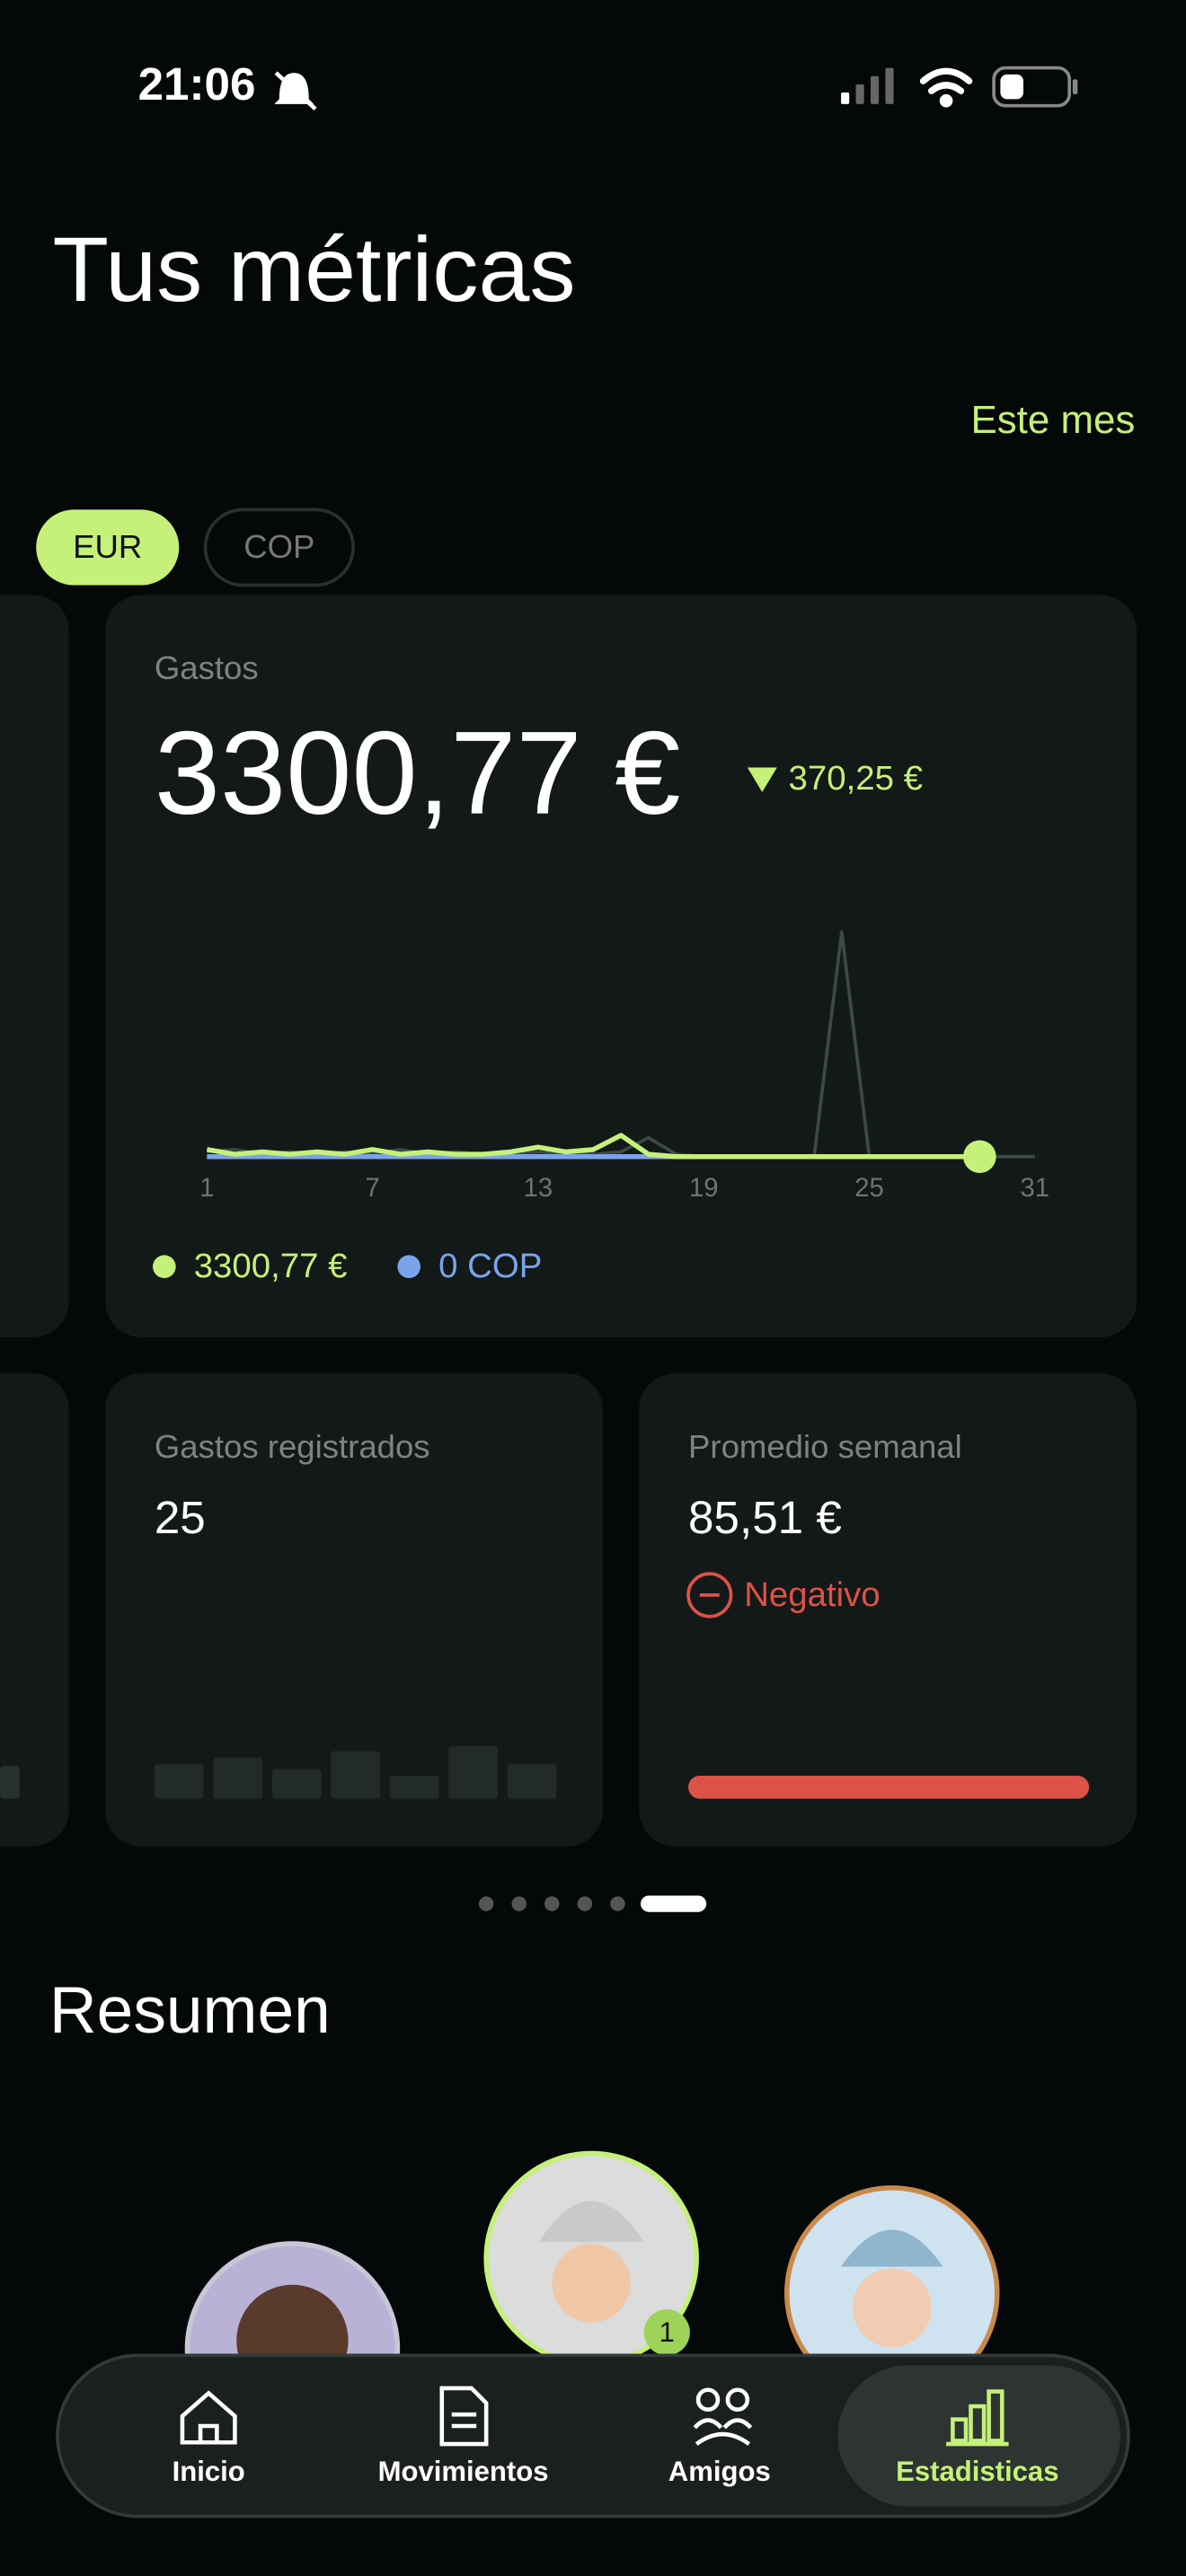 The height and width of the screenshot is (2576, 1186). What do you see at coordinates (765, 1517) in the screenshot?
I see `weekly-amount: 85,51 €` at bounding box center [765, 1517].